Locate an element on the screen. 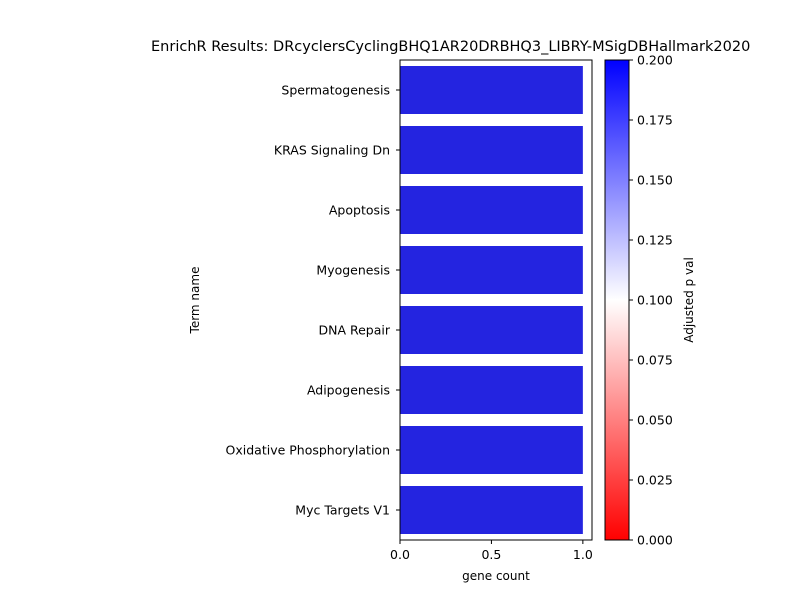 This screenshot has height=600, width=800. colorbar-tick-label: 0.150 is located at coordinates (655, 180).